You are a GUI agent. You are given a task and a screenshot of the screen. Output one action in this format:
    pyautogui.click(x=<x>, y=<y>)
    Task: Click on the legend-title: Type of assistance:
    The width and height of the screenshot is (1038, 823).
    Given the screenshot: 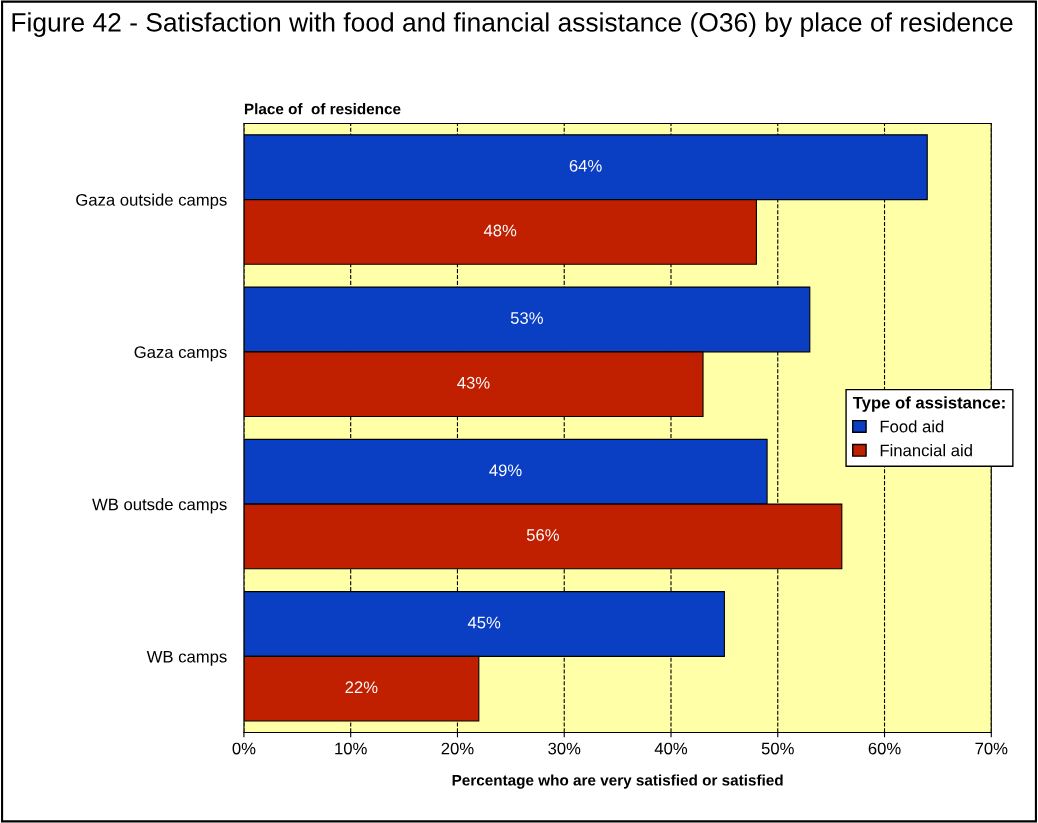 What is the action you would take?
    pyautogui.click(x=928, y=404)
    